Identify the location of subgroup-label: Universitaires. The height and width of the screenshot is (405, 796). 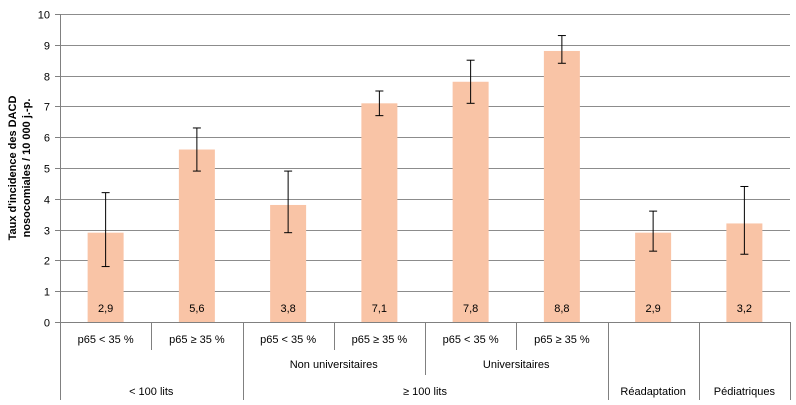
(516, 365).